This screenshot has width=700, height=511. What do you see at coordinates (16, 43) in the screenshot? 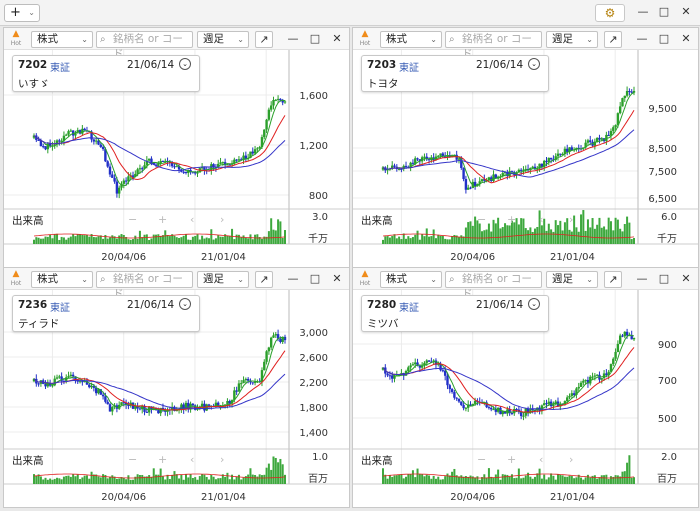
I see `hot-label: Hot` at bounding box center [16, 43].